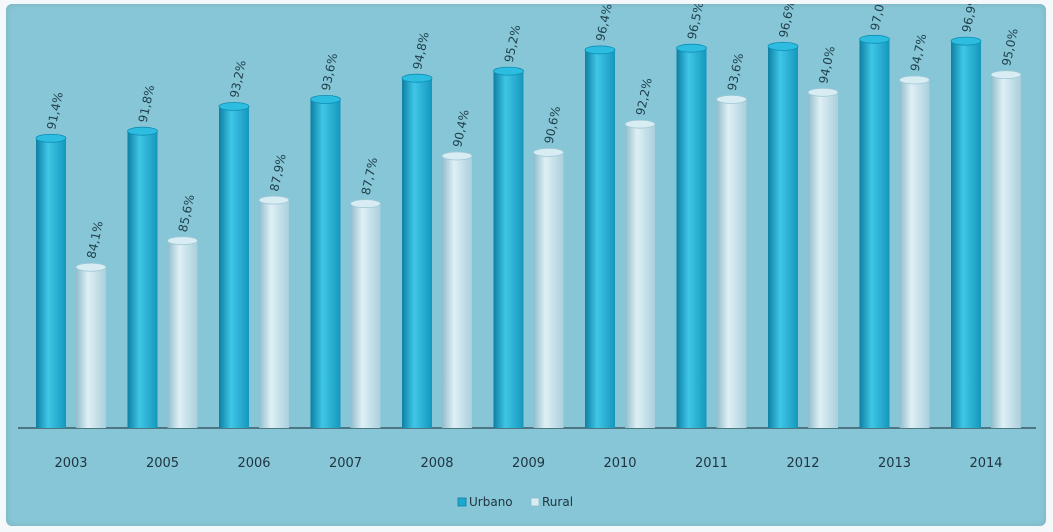  What do you see at coordinates (783, 237) in the screenshot?
I see `bar-urbano-2012` at bounding box center [783, 237].